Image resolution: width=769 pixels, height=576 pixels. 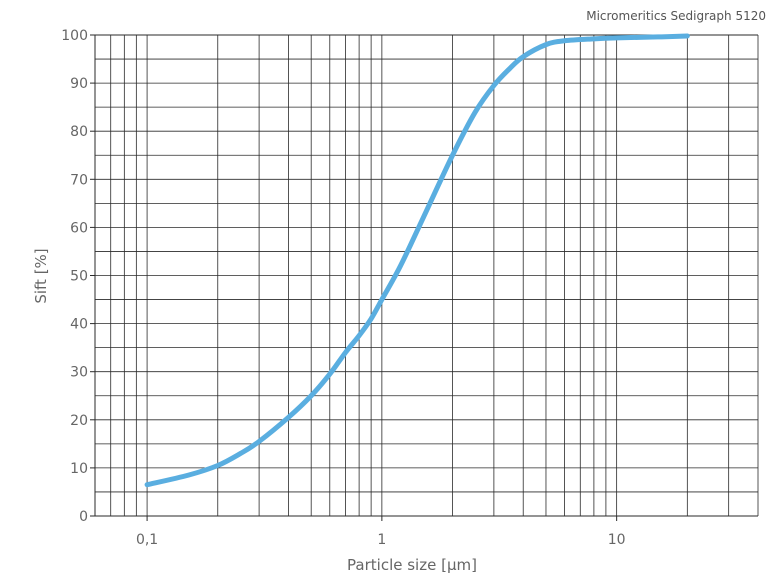 I want to click on y-tick-label: 70, so click(x=79, y=180).